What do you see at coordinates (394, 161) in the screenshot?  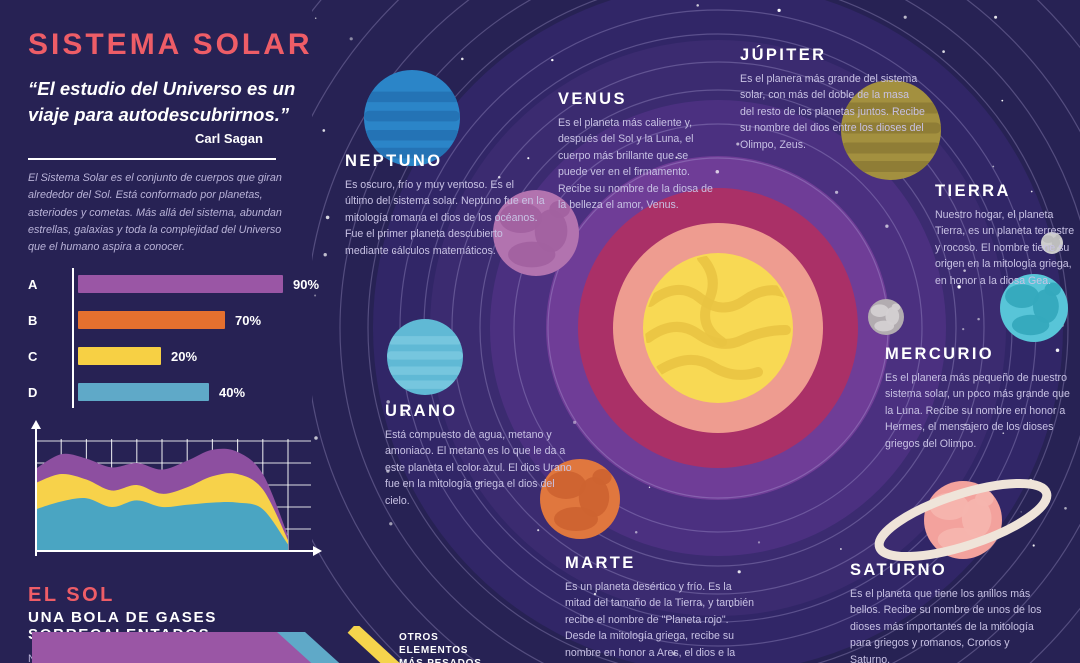 I see `planet-name: NEPTUNO` at bounding box center [394, 161].